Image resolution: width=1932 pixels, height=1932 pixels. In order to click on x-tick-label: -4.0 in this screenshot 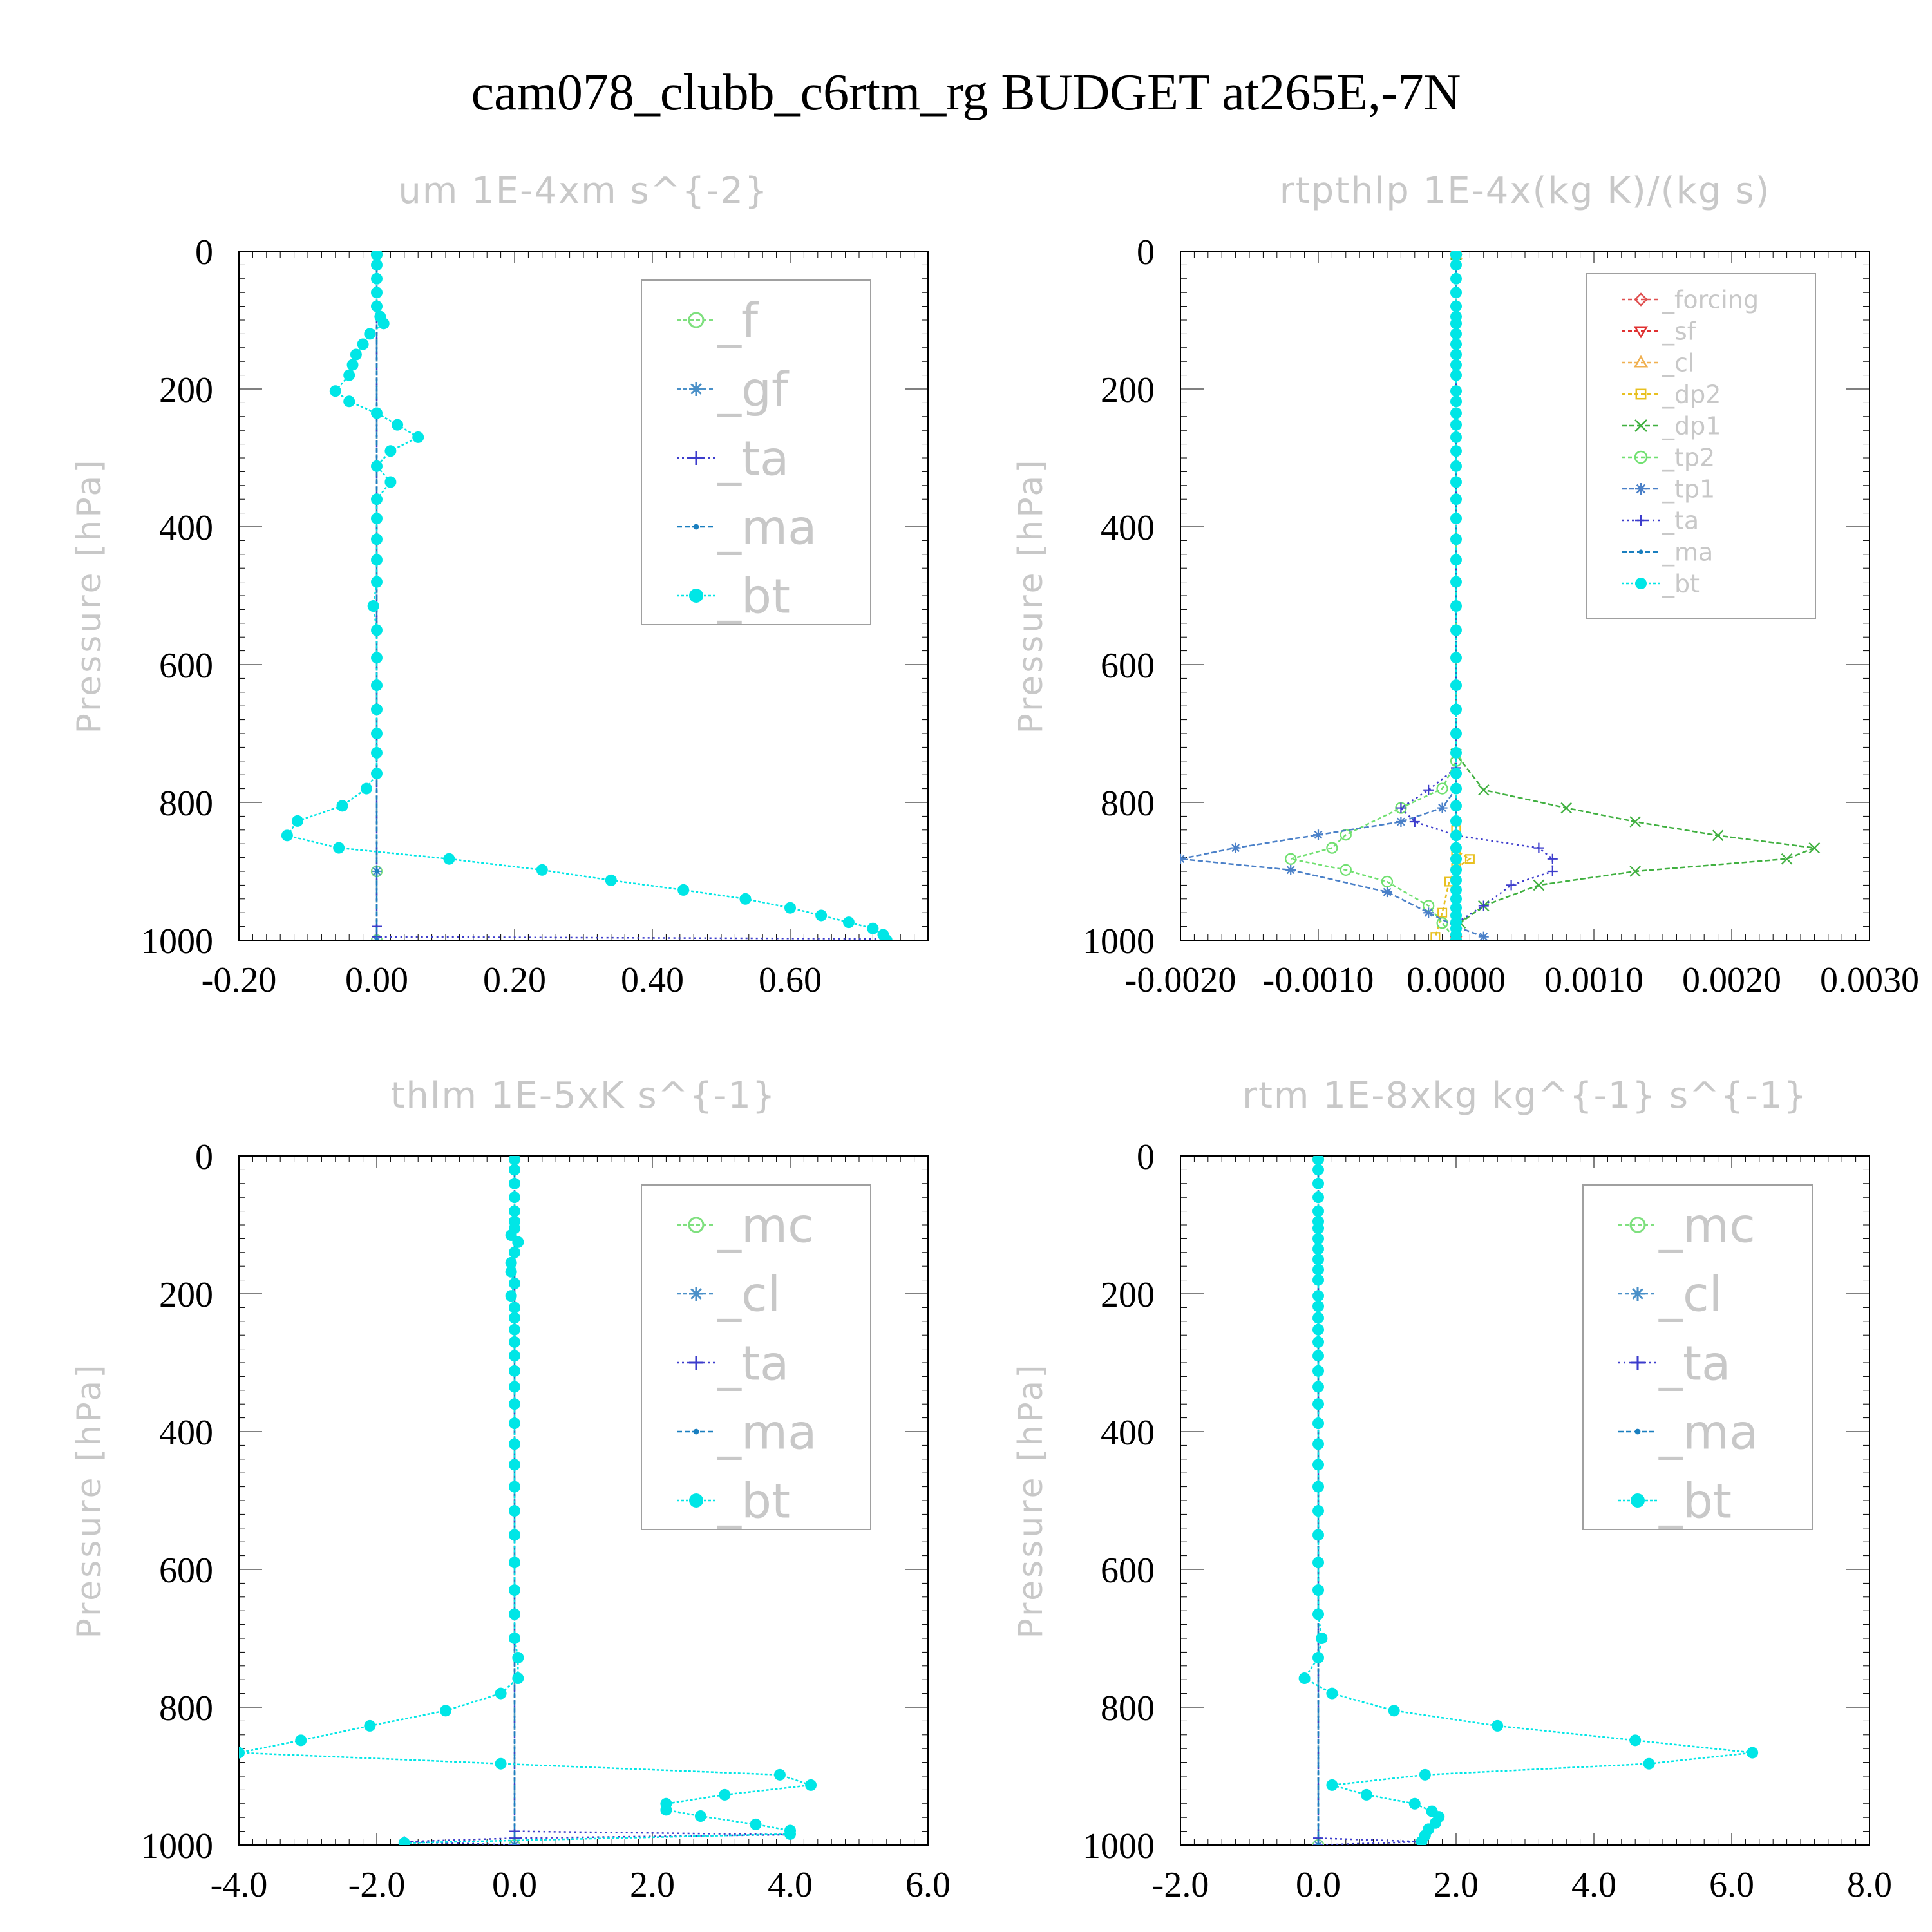, I will do `click(240, 1885)`.